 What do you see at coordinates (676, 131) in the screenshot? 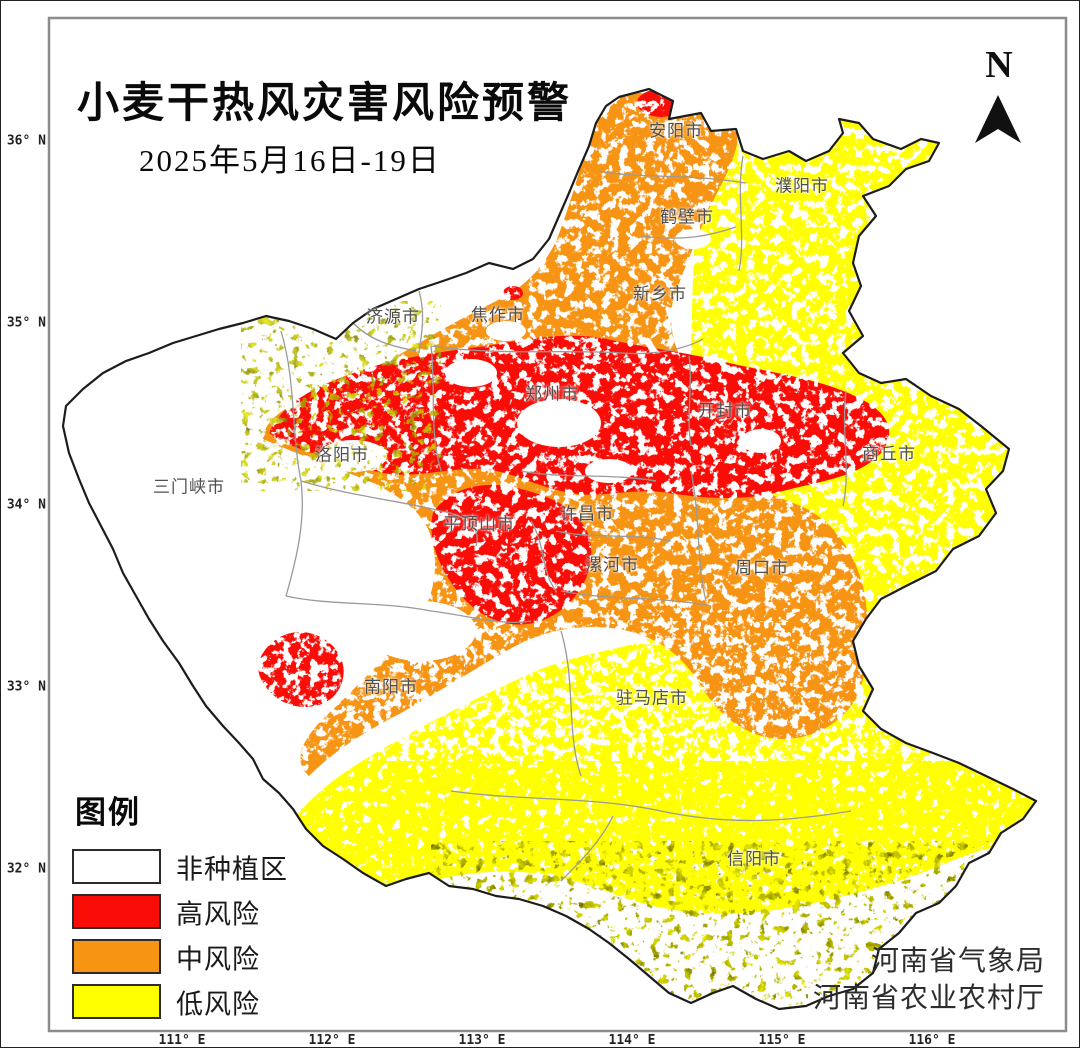
I see `city-label: 安阳市` at bounding box center [676, 131].